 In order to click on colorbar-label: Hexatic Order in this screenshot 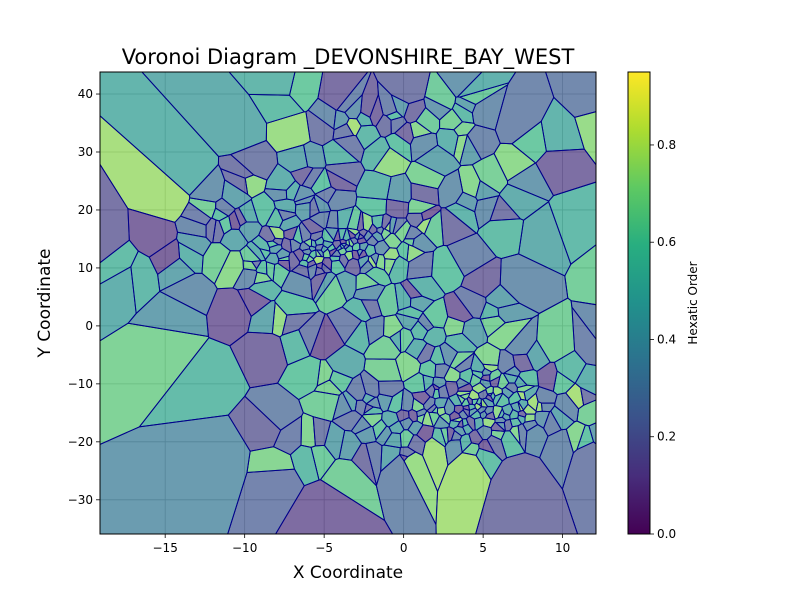, I will do `click(693, 302)`.